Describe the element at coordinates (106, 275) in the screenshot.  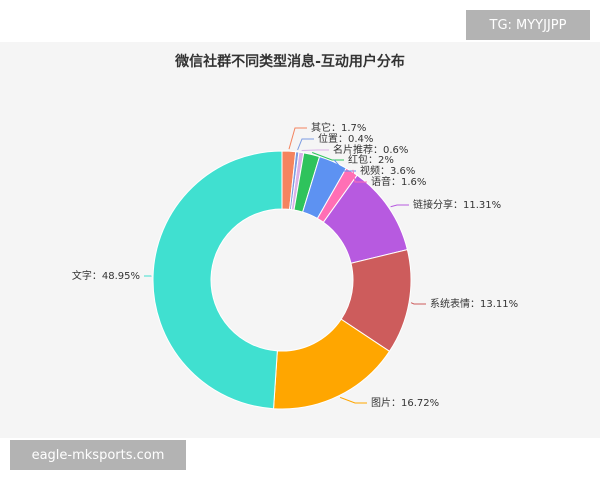
I see `slice-label-文字: 文字：48.95%` at that location.